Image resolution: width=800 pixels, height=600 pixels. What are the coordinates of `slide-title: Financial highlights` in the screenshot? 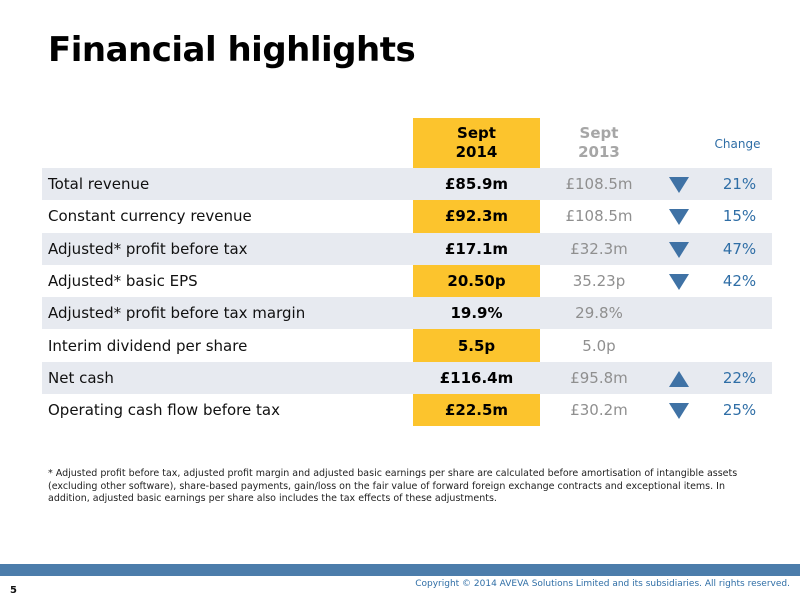 It's located at (232, 50).